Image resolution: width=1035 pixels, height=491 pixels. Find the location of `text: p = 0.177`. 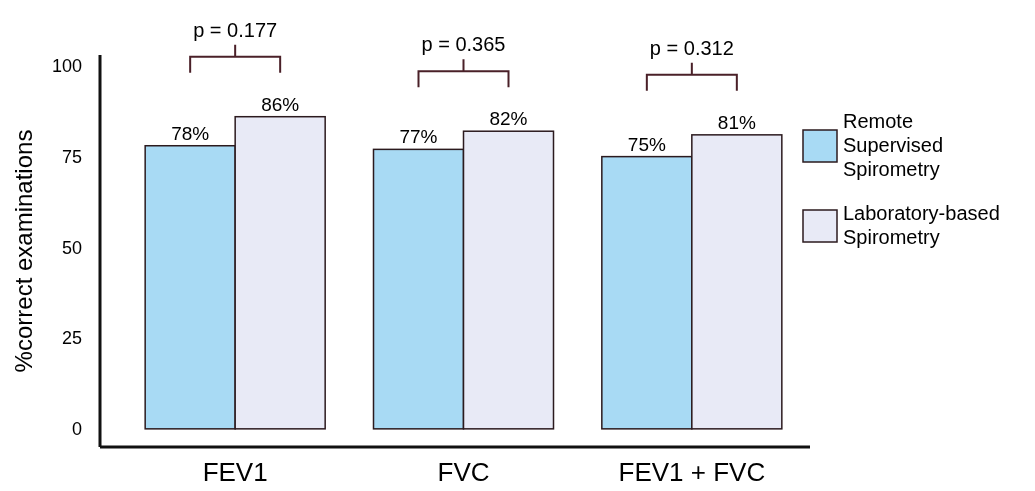

text: p = 0.177 is located at coordinates (235, 29).